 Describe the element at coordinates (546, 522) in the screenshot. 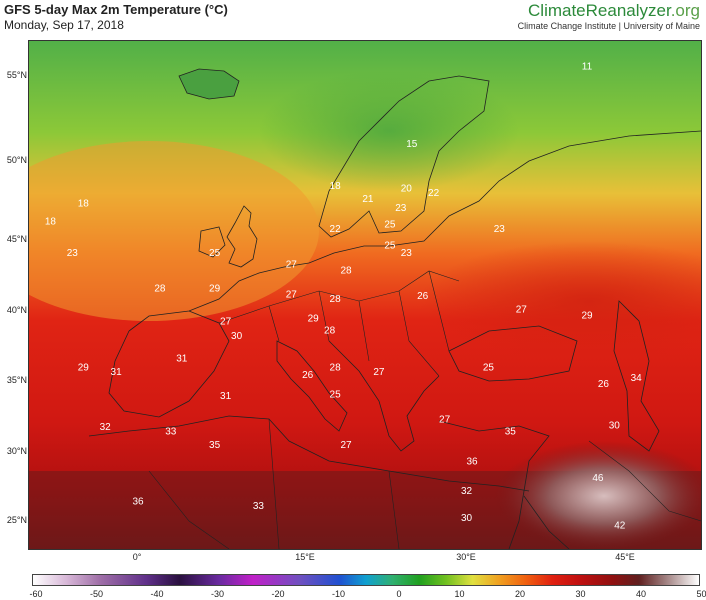

I see `red-sea` at that location.